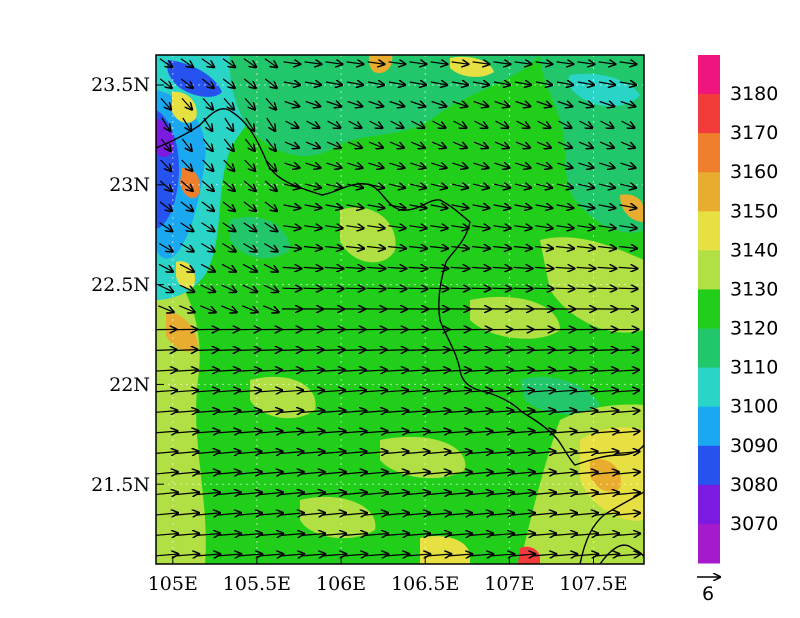 This screenshot has width=800, height=618. What do you see at coordinates (129, 385) in the screenshot?
I see `y-tick-label-22n: 22N` at bounding box center [129, 385].